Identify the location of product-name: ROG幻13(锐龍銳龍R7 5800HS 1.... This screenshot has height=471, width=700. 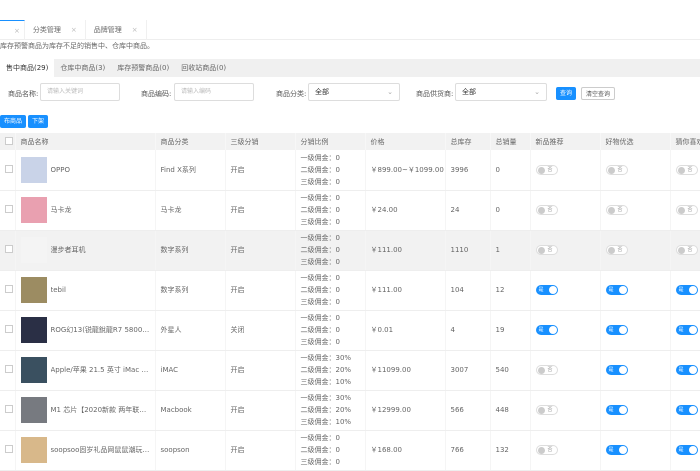
(100, 330).